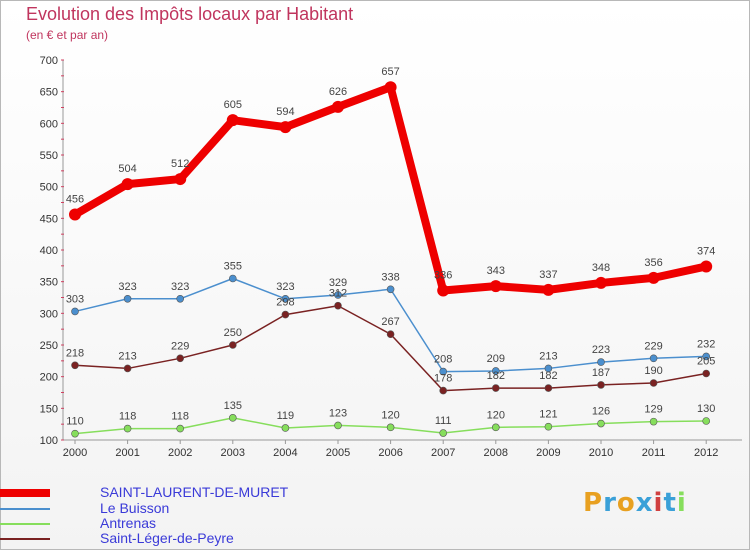 The width and height of the screenshot is (750, 550). What do you see at coordinates (338, 453) in the screenshot?
I see `x-tick-label: 2005` at bounding box center [338, 453].